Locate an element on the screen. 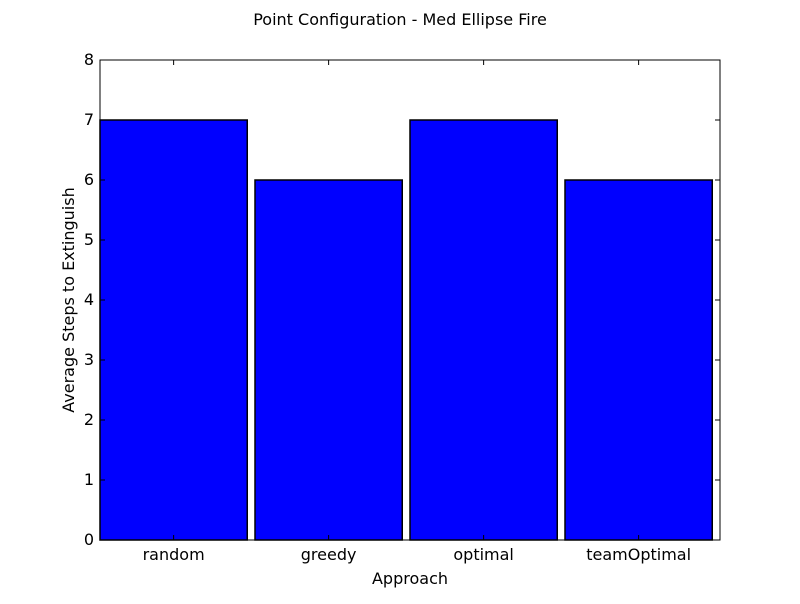 This screenshot has width=800, height=604. chart-title: Point Configuration - Med Ellipse Fire is located at coordinates (400, 19).